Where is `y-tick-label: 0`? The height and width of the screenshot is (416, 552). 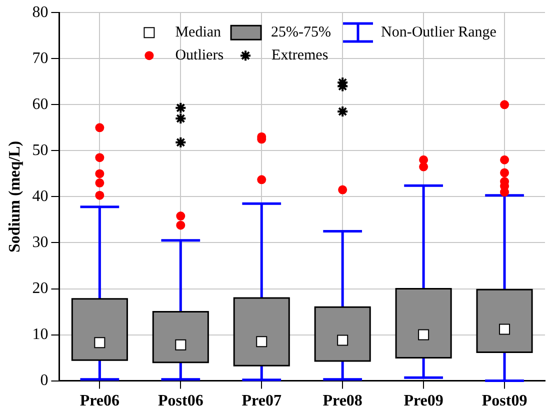 y-tick-label: 0 is located at coordinates (44, 381).